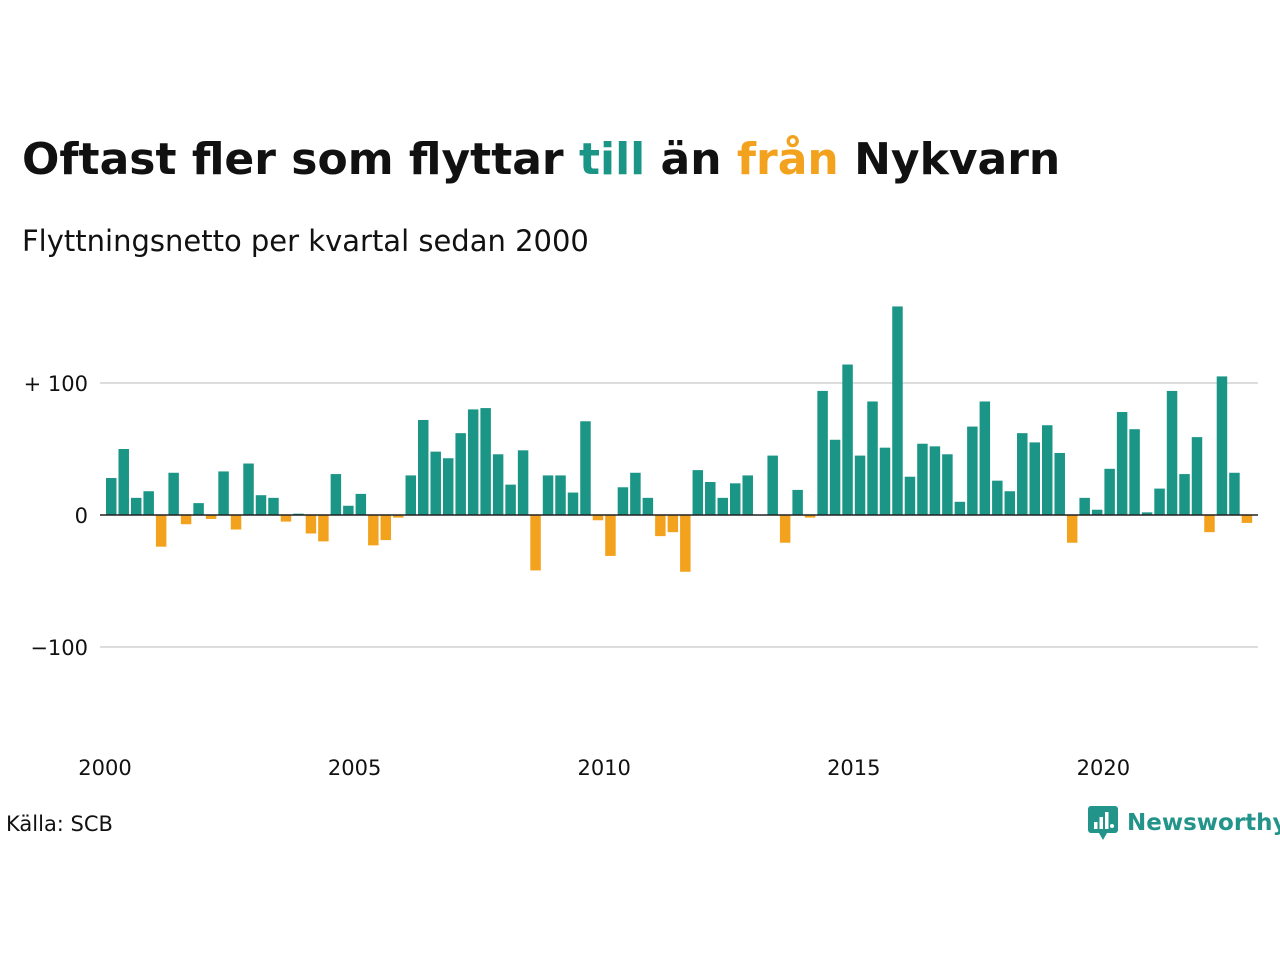  I want to click on chart-subtitle: Flyttningsnetto per kvartal sedan 2000, so click(305, 241).